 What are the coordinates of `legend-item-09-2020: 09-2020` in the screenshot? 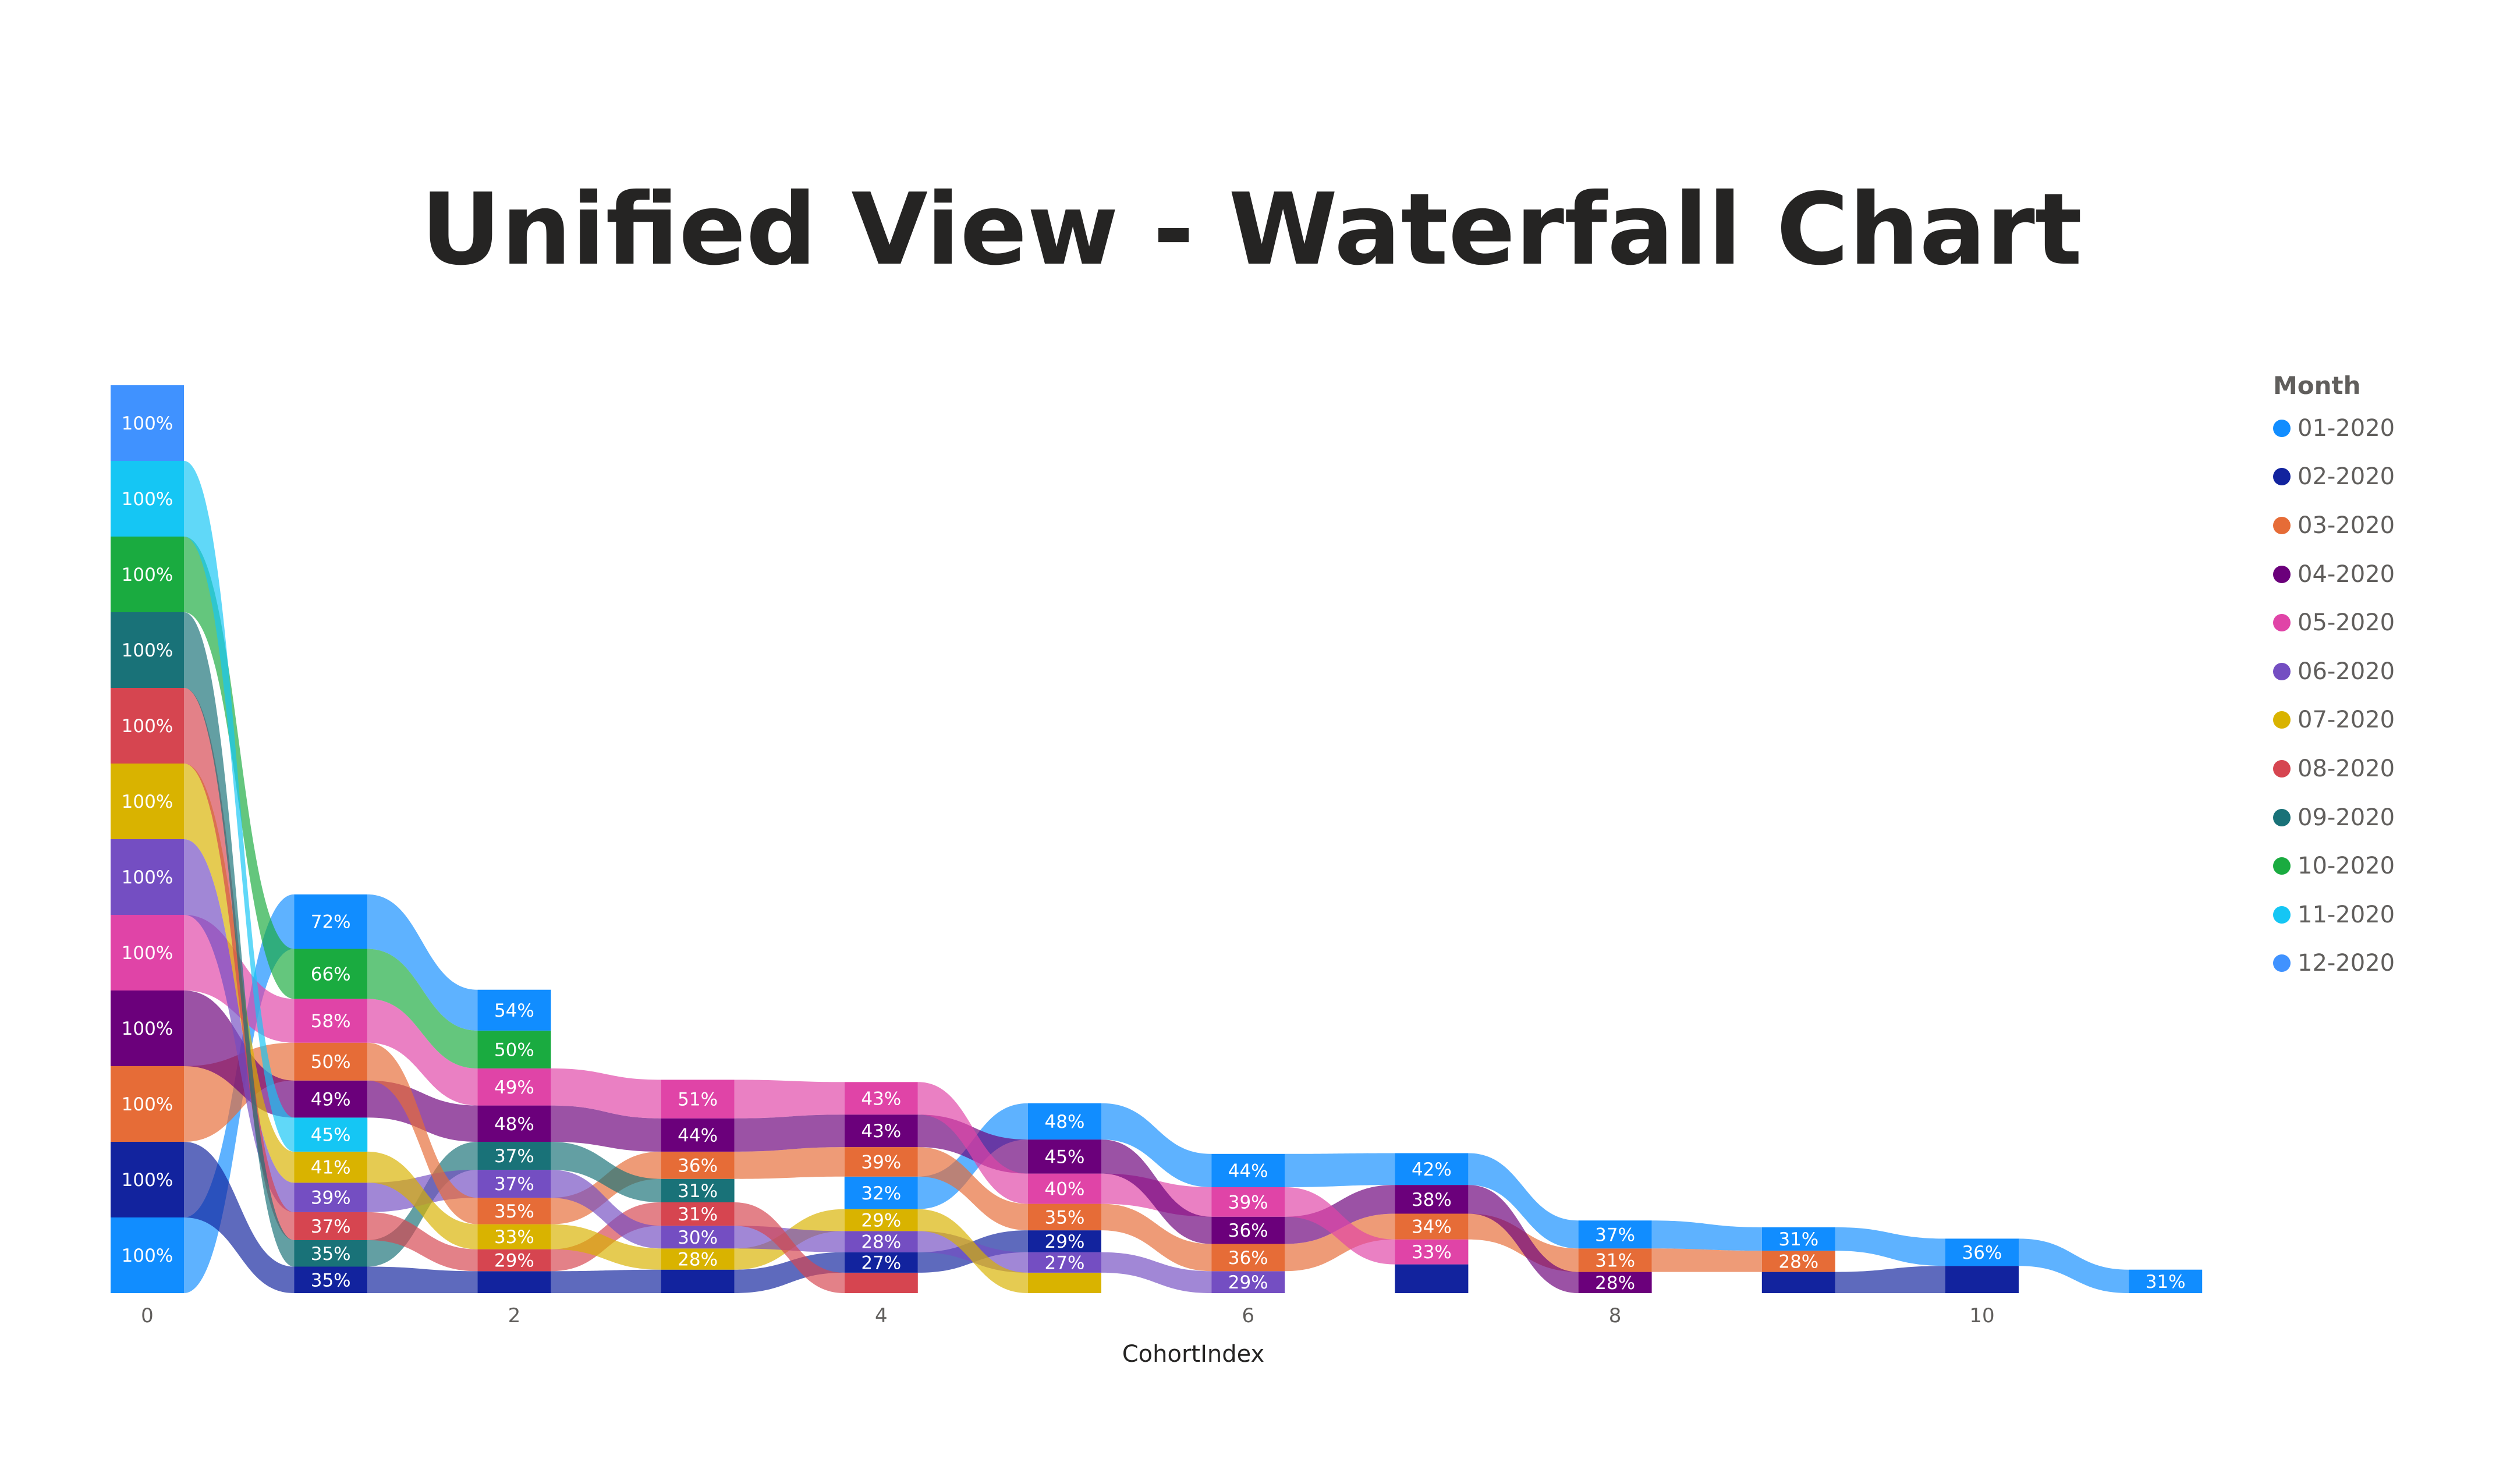 It's located at (2383, 817).